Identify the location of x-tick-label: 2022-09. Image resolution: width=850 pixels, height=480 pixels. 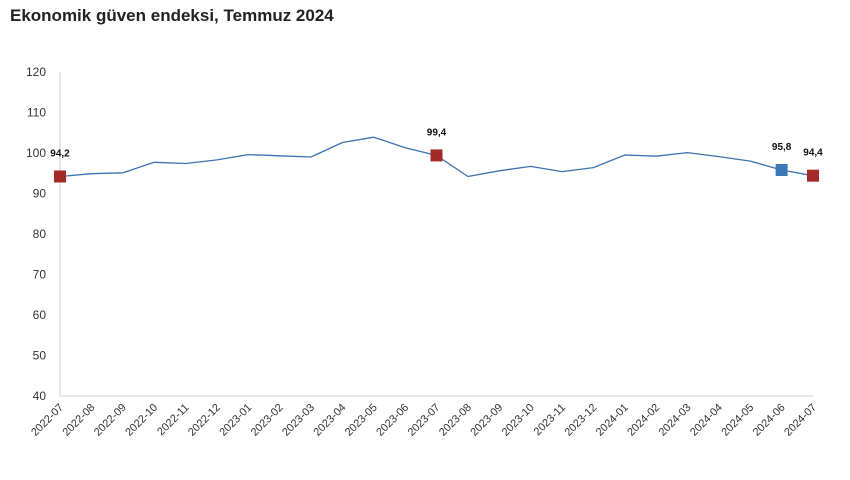
(110, 420).